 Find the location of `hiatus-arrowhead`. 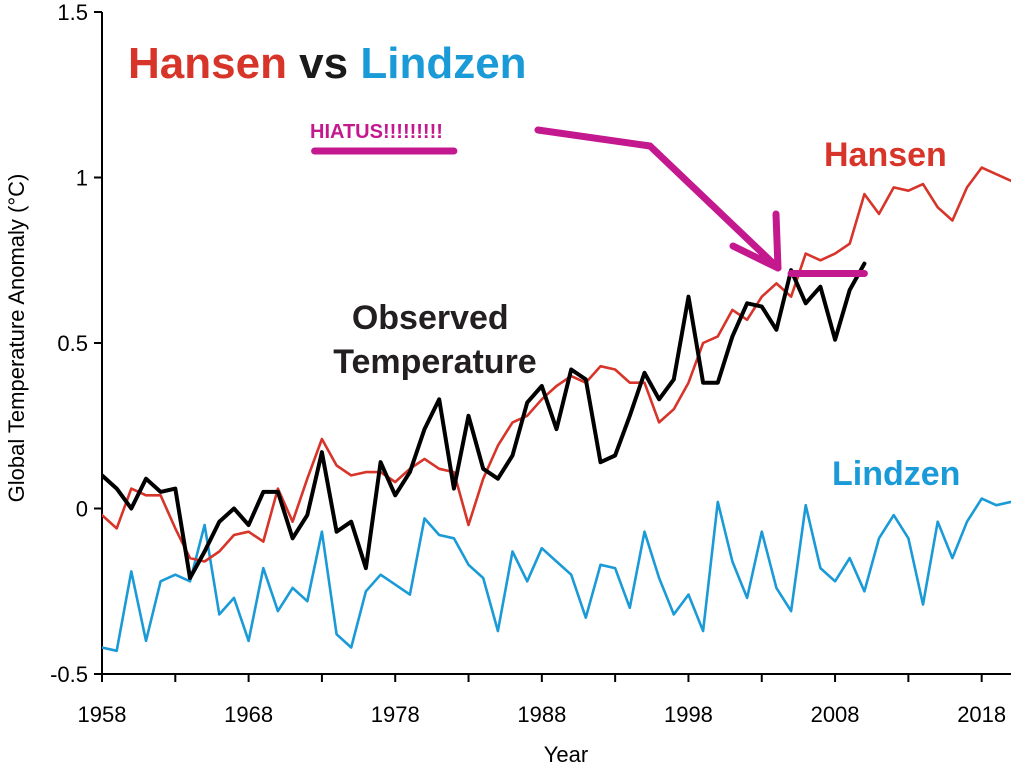

hiatus-arrowhead is located at coordinates (755, 241).